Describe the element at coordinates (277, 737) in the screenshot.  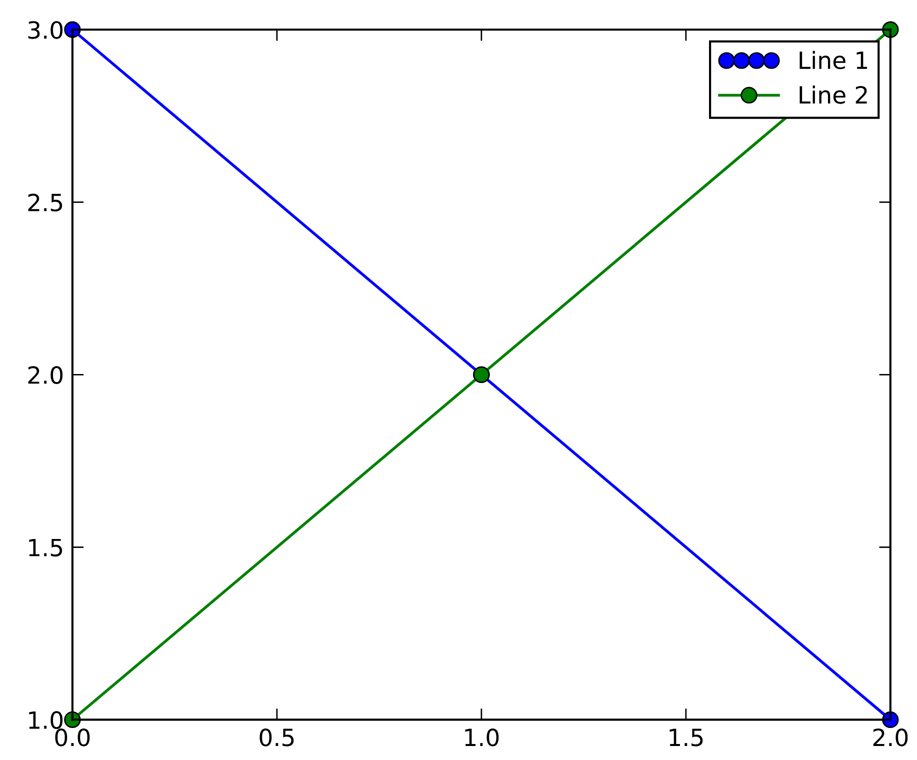
I see `x-tick-label: 0.5` at that location.